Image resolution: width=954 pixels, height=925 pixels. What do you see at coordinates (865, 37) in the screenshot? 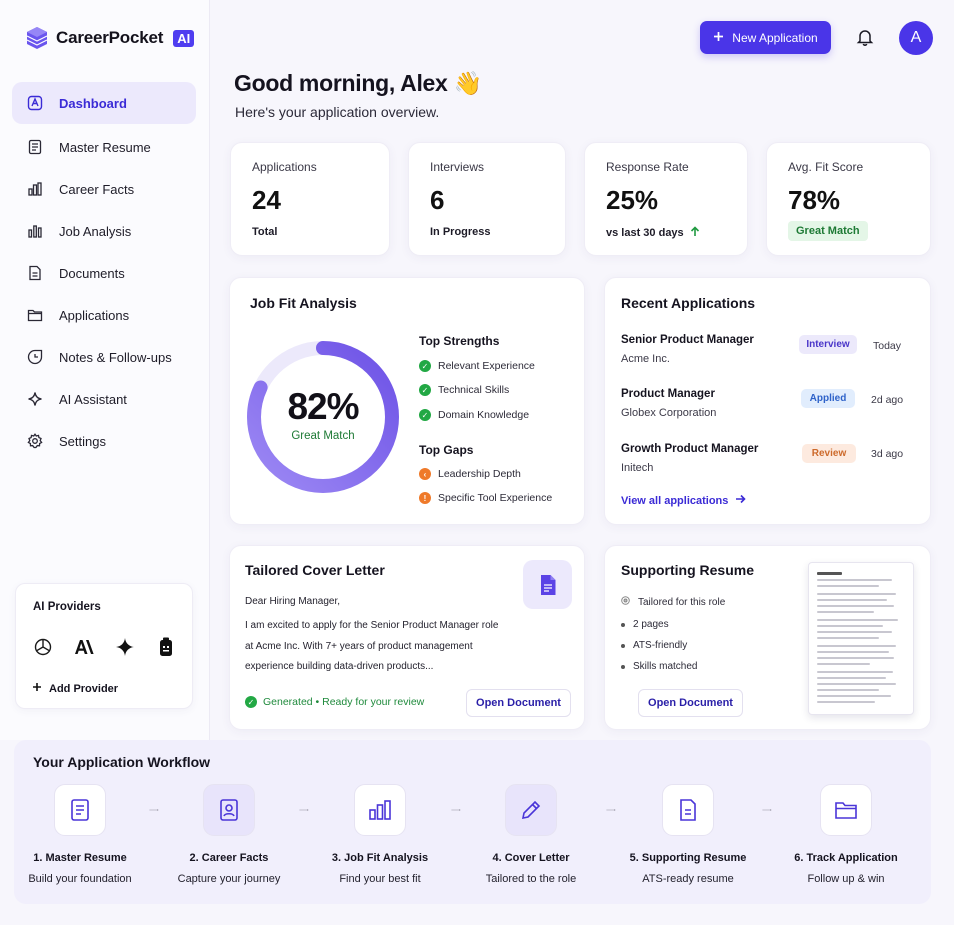
I see `notification-bell-icon` at bounding box center [865, 37].